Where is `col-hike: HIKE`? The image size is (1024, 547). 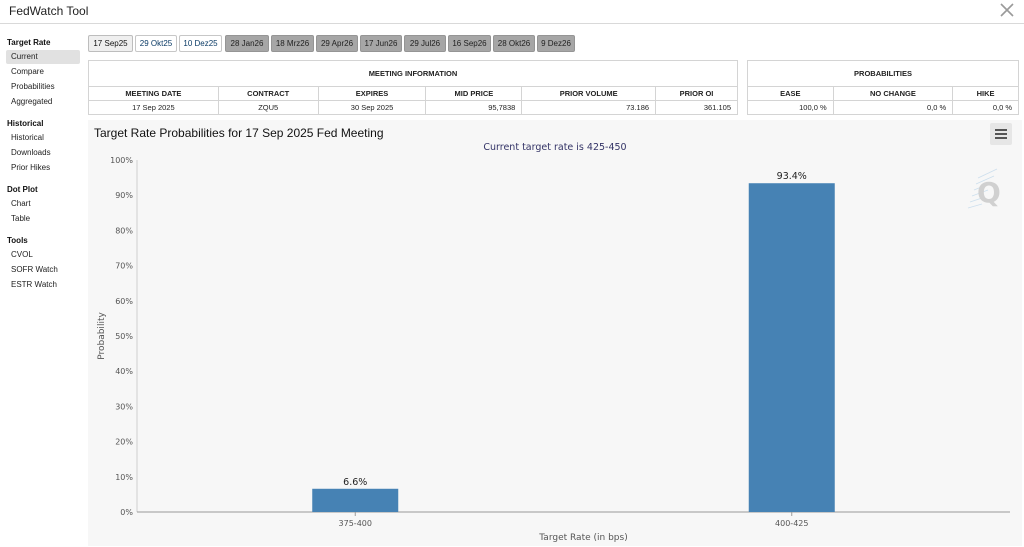 col-hike: HIKE is located at coordinates (985, 93).